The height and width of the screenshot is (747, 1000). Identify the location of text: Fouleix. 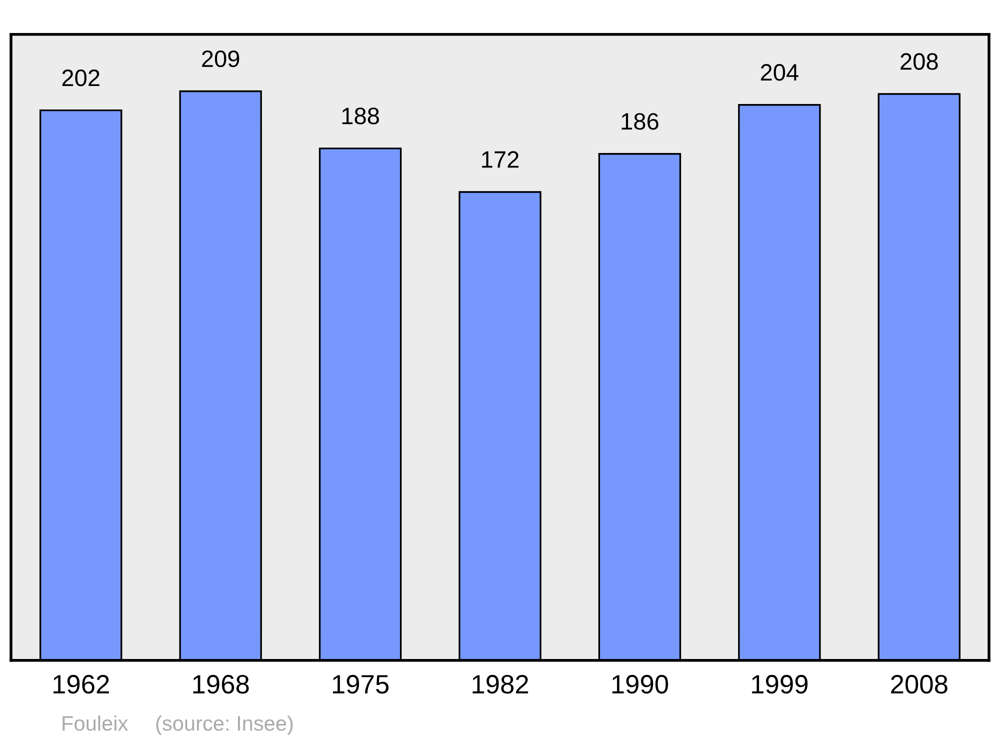
(95, 723).